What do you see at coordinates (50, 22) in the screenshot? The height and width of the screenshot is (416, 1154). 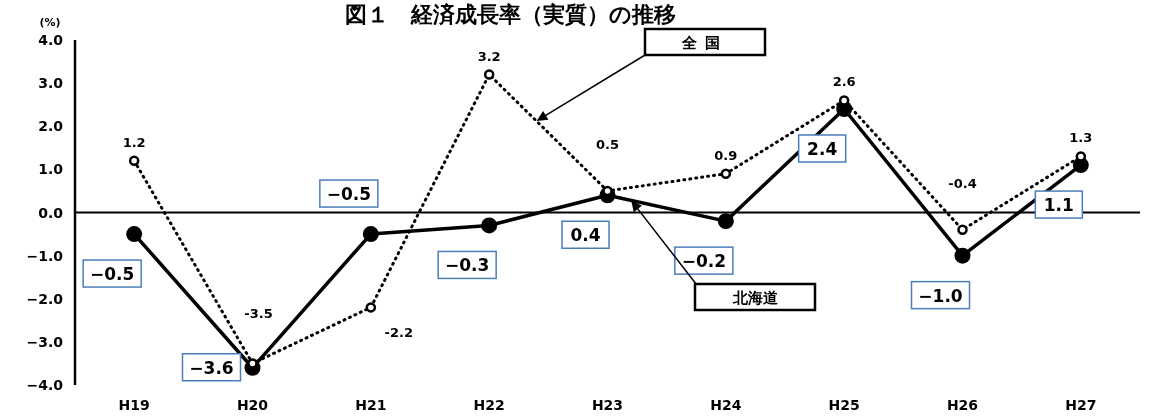 I see `y-axis-title: (%)` at bounding box center [50, 22].